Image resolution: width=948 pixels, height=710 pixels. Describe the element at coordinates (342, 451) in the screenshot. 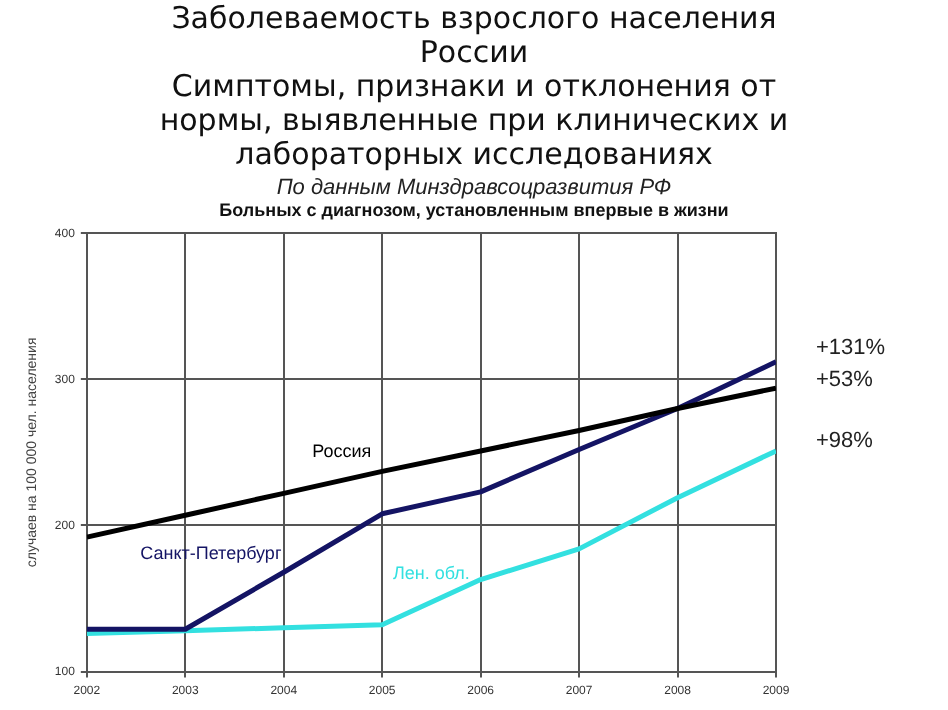

I see `series-label: Россия` at that location.